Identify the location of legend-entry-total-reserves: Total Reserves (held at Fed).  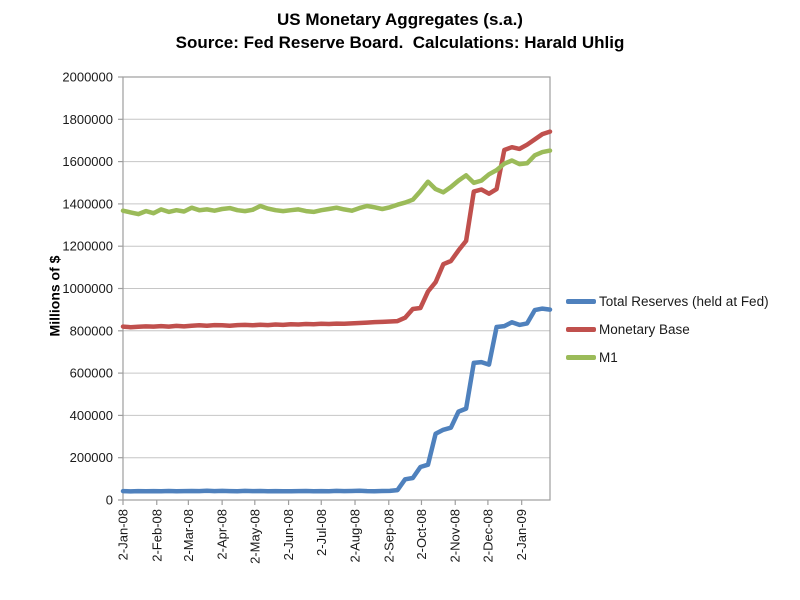
(667, 301).